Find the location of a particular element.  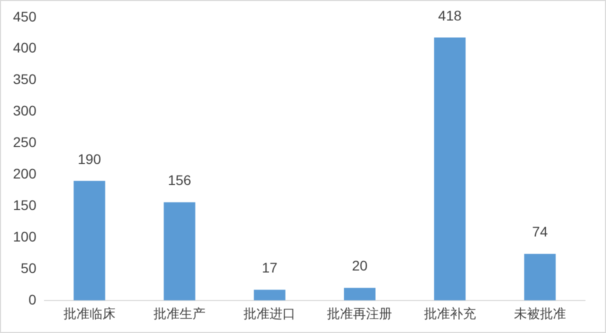

y-tick-label: 350 is located at coordinates (25, 79).